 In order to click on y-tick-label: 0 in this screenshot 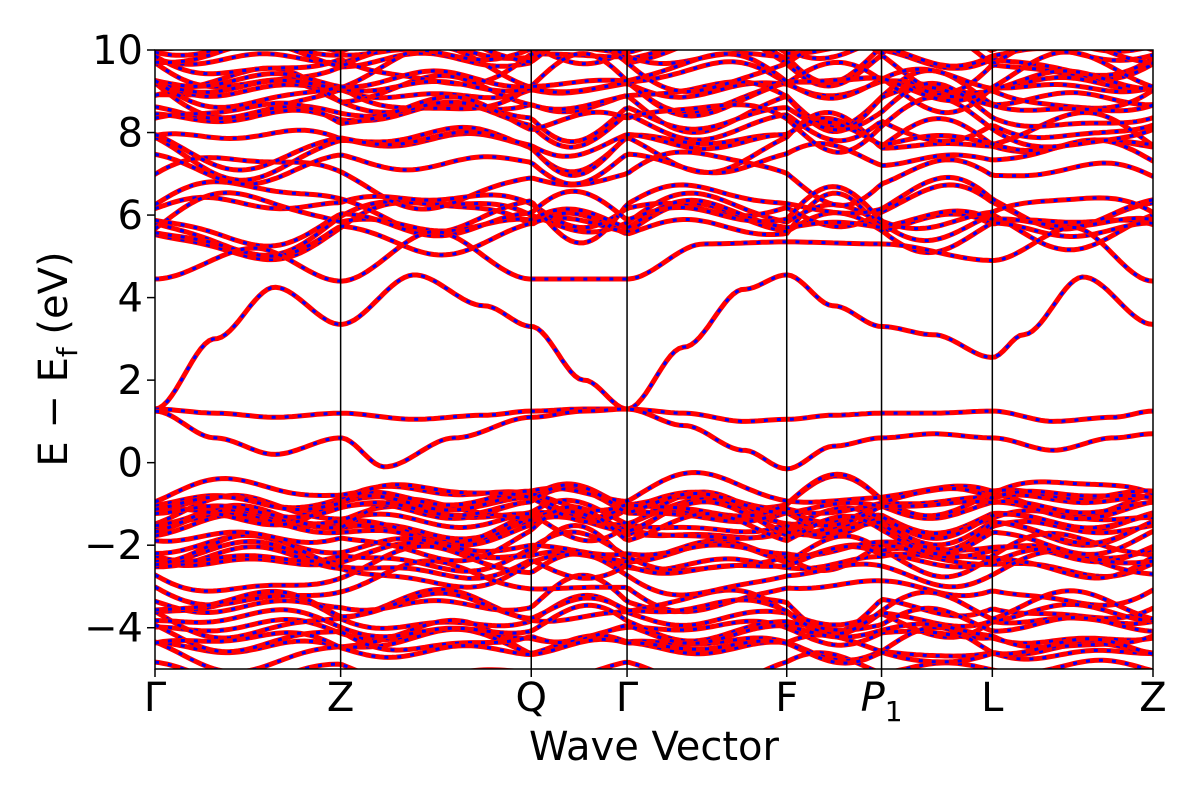, I will do `click(130, 464)`.